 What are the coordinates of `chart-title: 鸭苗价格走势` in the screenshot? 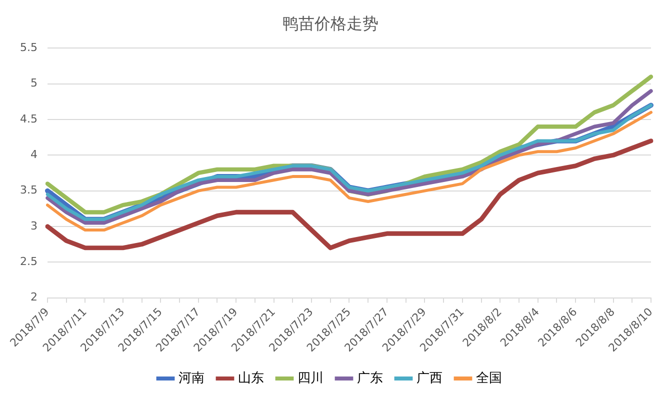 It's located at (330, 23).